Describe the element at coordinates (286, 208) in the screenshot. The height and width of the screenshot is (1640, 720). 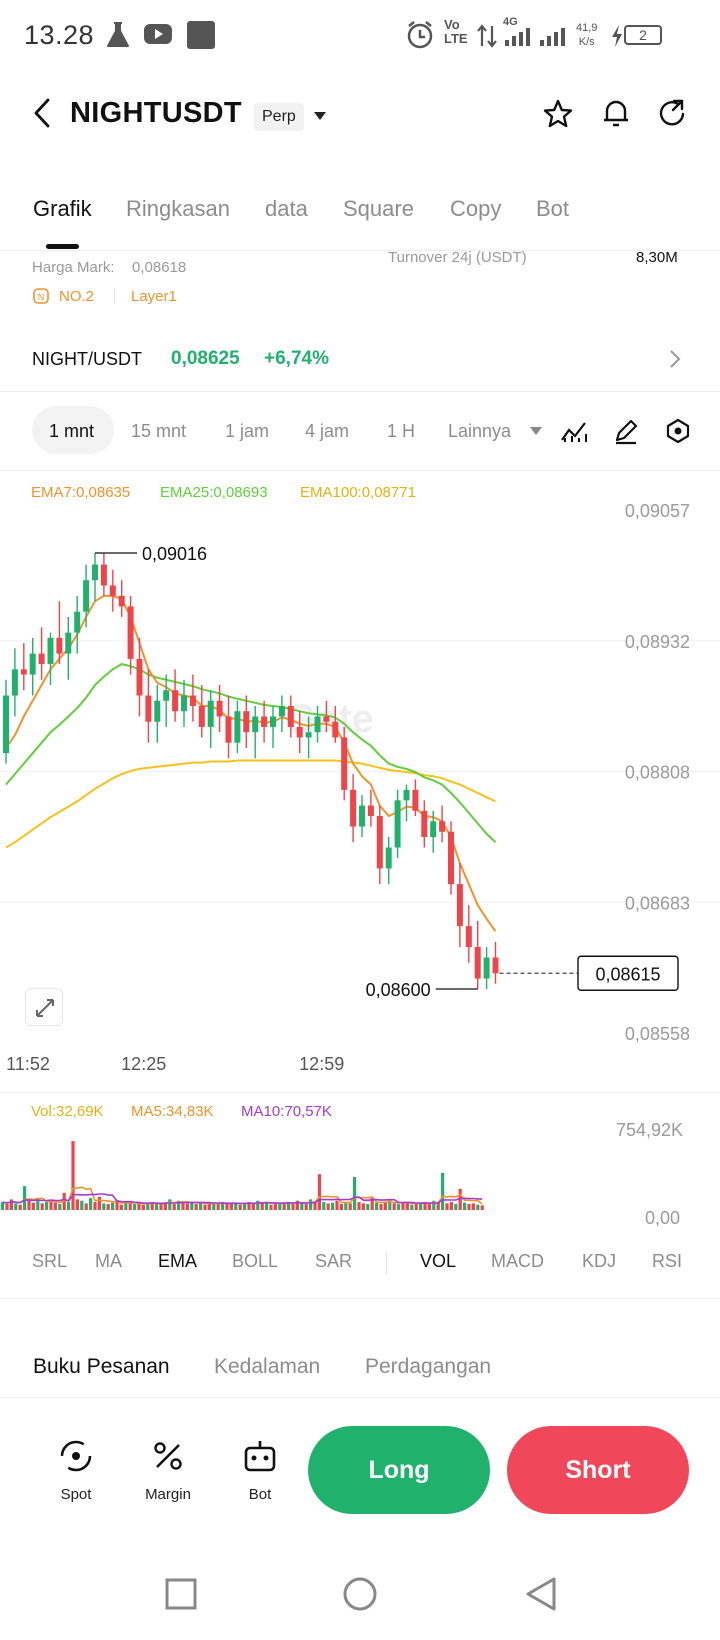
I see `tab-data: data` at that location.